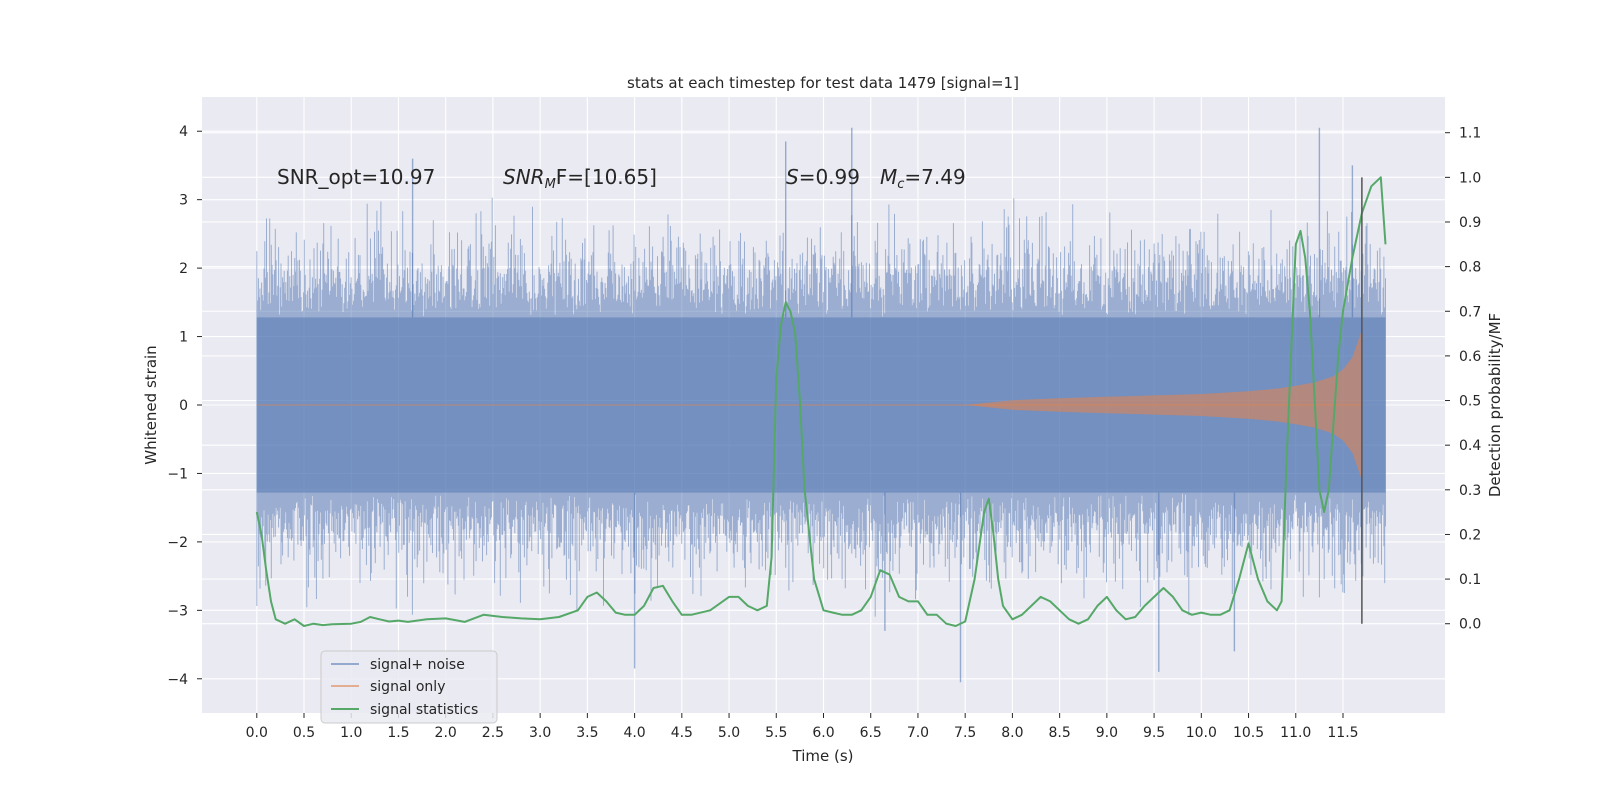 This screenshot has width=1600, height=800. What do you see at coordinates (900, 184) in the screenshot?
I see `mc-subscript: c` at bounding box center [900, 184].